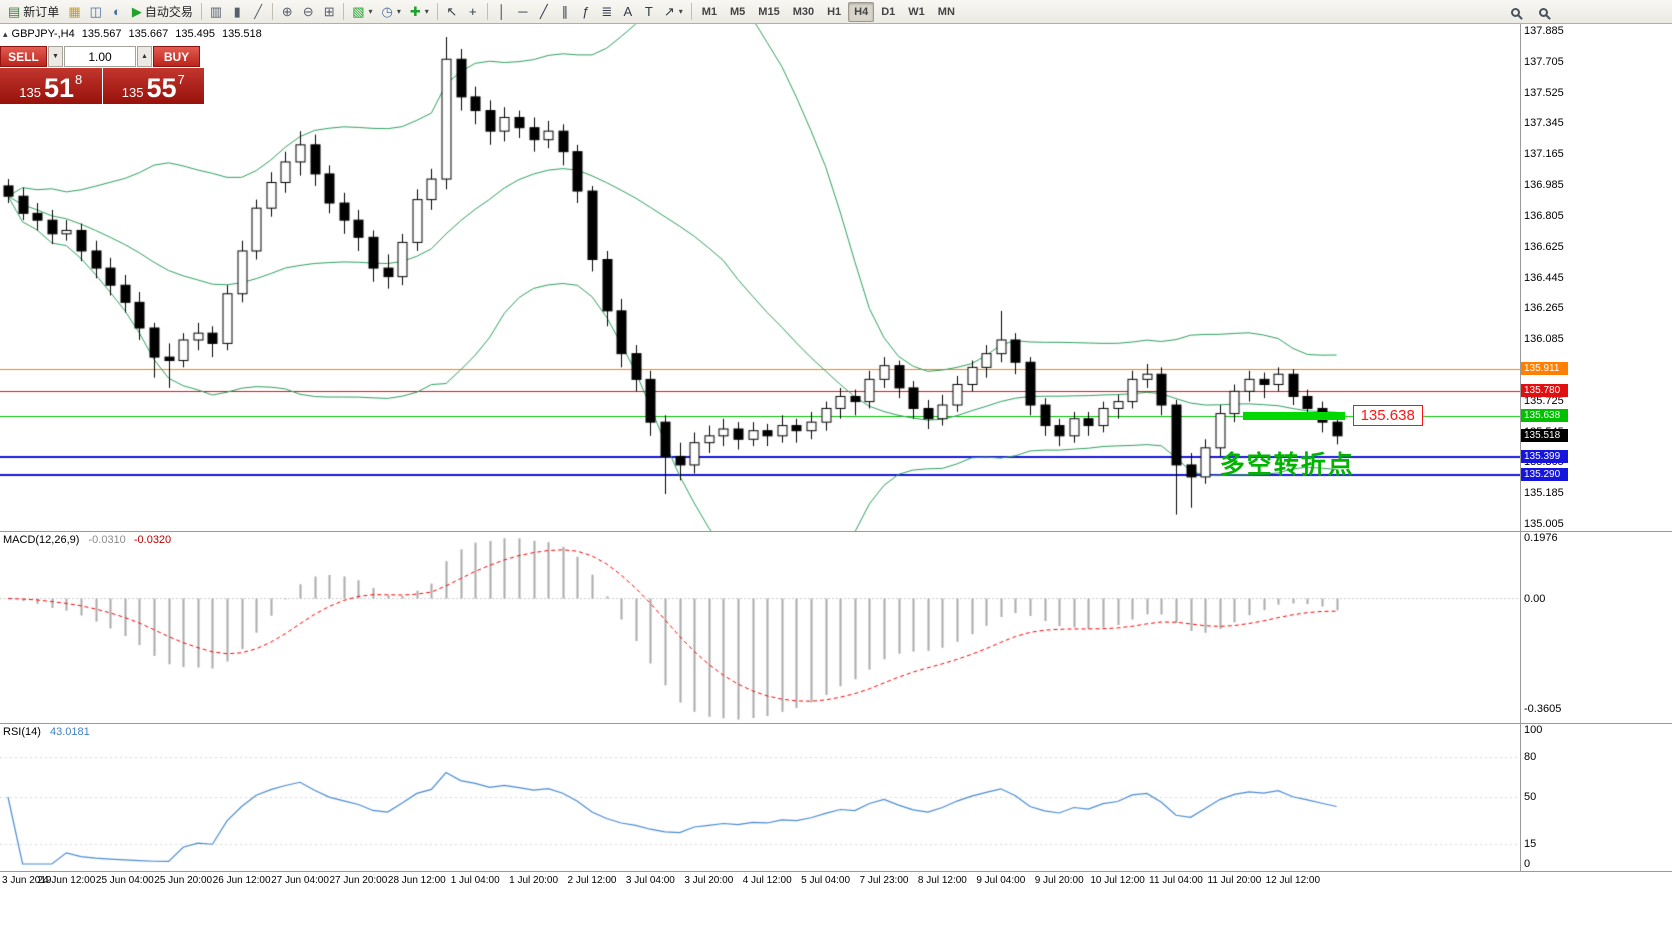 The image size is (1672, 950). Describe the element at coordinates (760, 797) in the screenshot. I see `rsi-pane-canvas` at that location.